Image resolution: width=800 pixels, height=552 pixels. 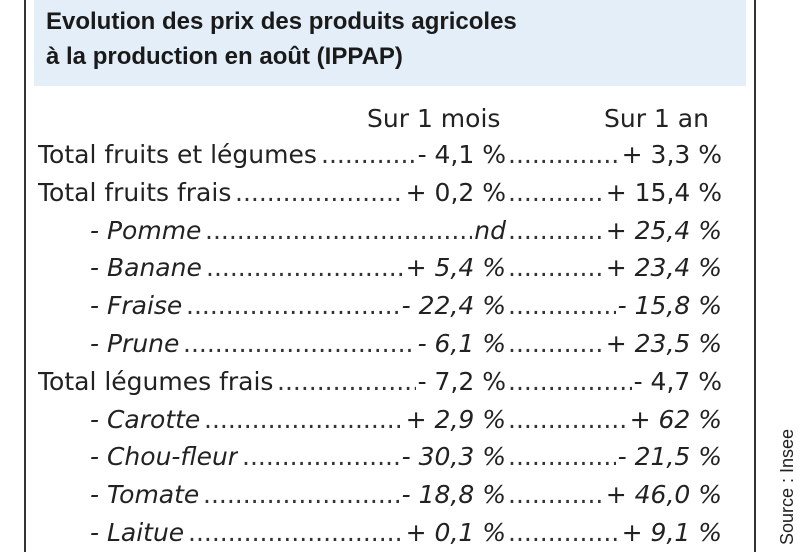 I want to click on row-label: Total fruits et légumes, so click(x=177, y=154).